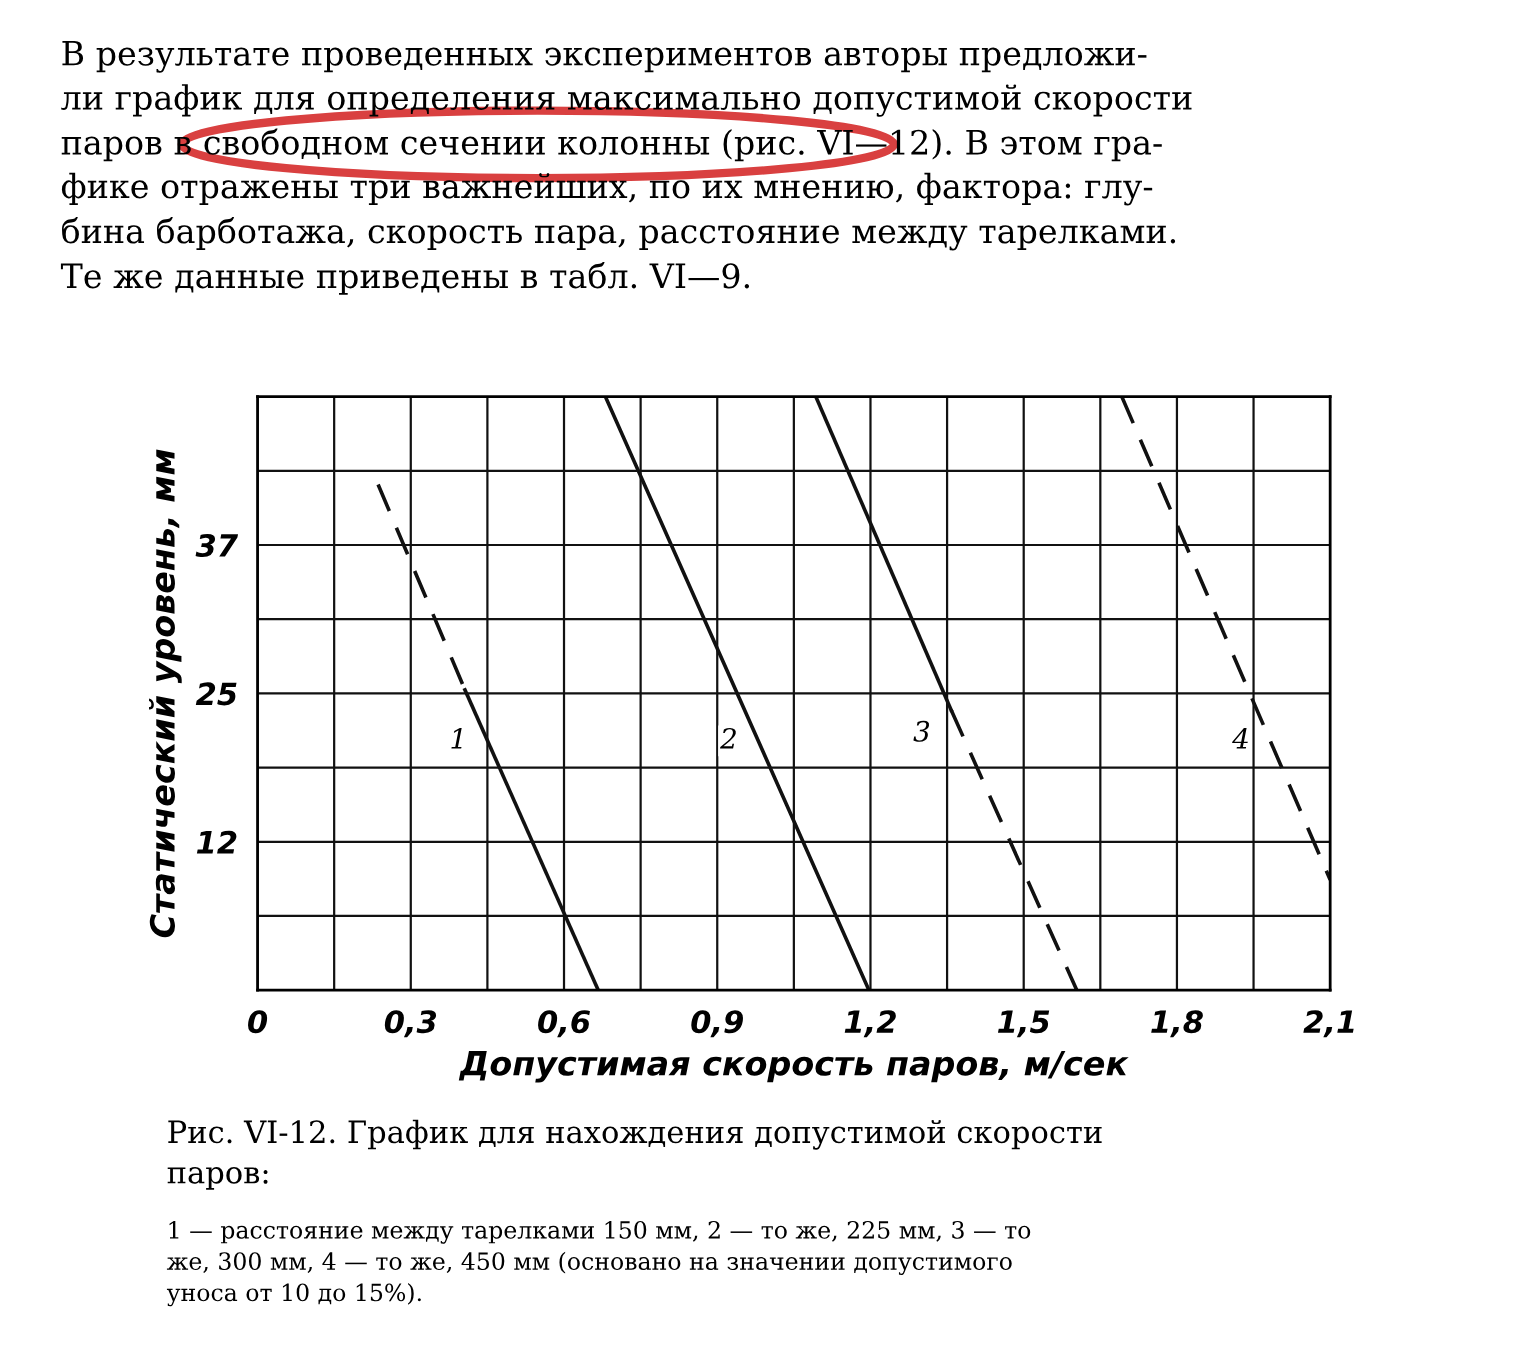 The image size is (1515, 1349). What do you see at coordinates (410, 1024) in the screenshot?
I see `x-tick-label: 0,3` at bounding box center [410, 1024].